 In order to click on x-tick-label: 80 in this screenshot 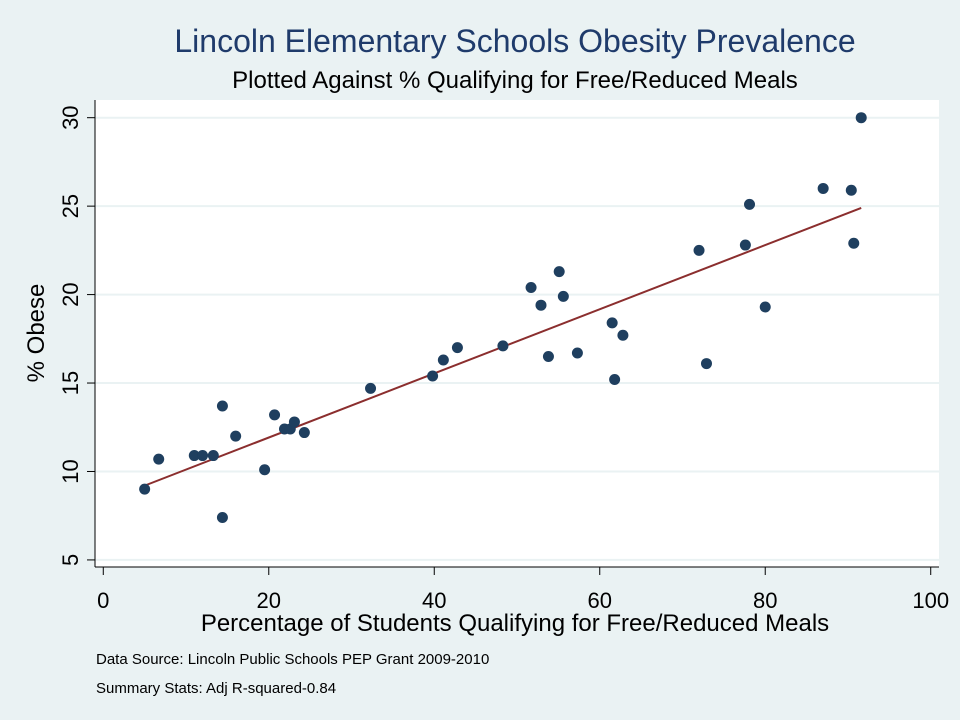, I will do `click(765, 600)`.